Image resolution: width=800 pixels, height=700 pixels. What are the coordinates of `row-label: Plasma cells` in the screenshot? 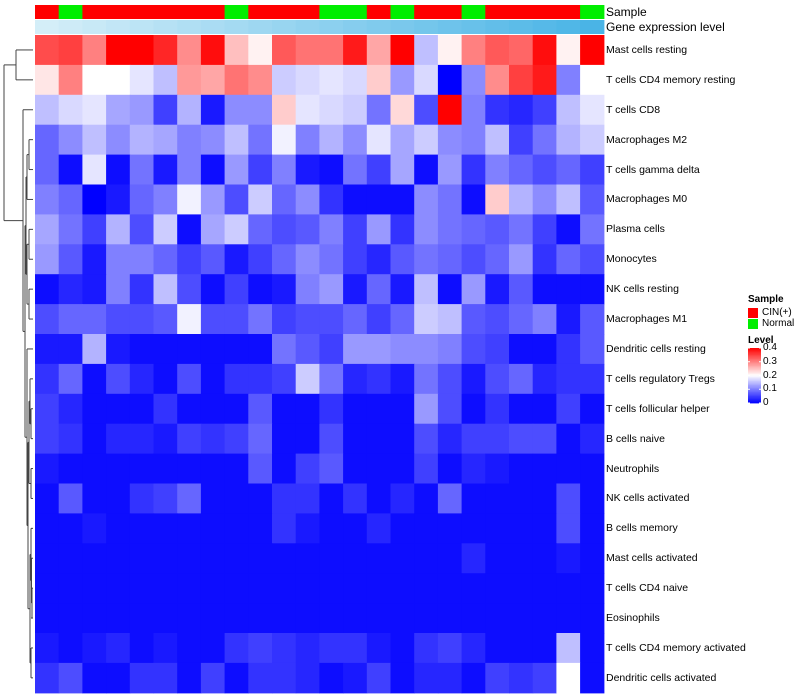 It's located at (635, 229).